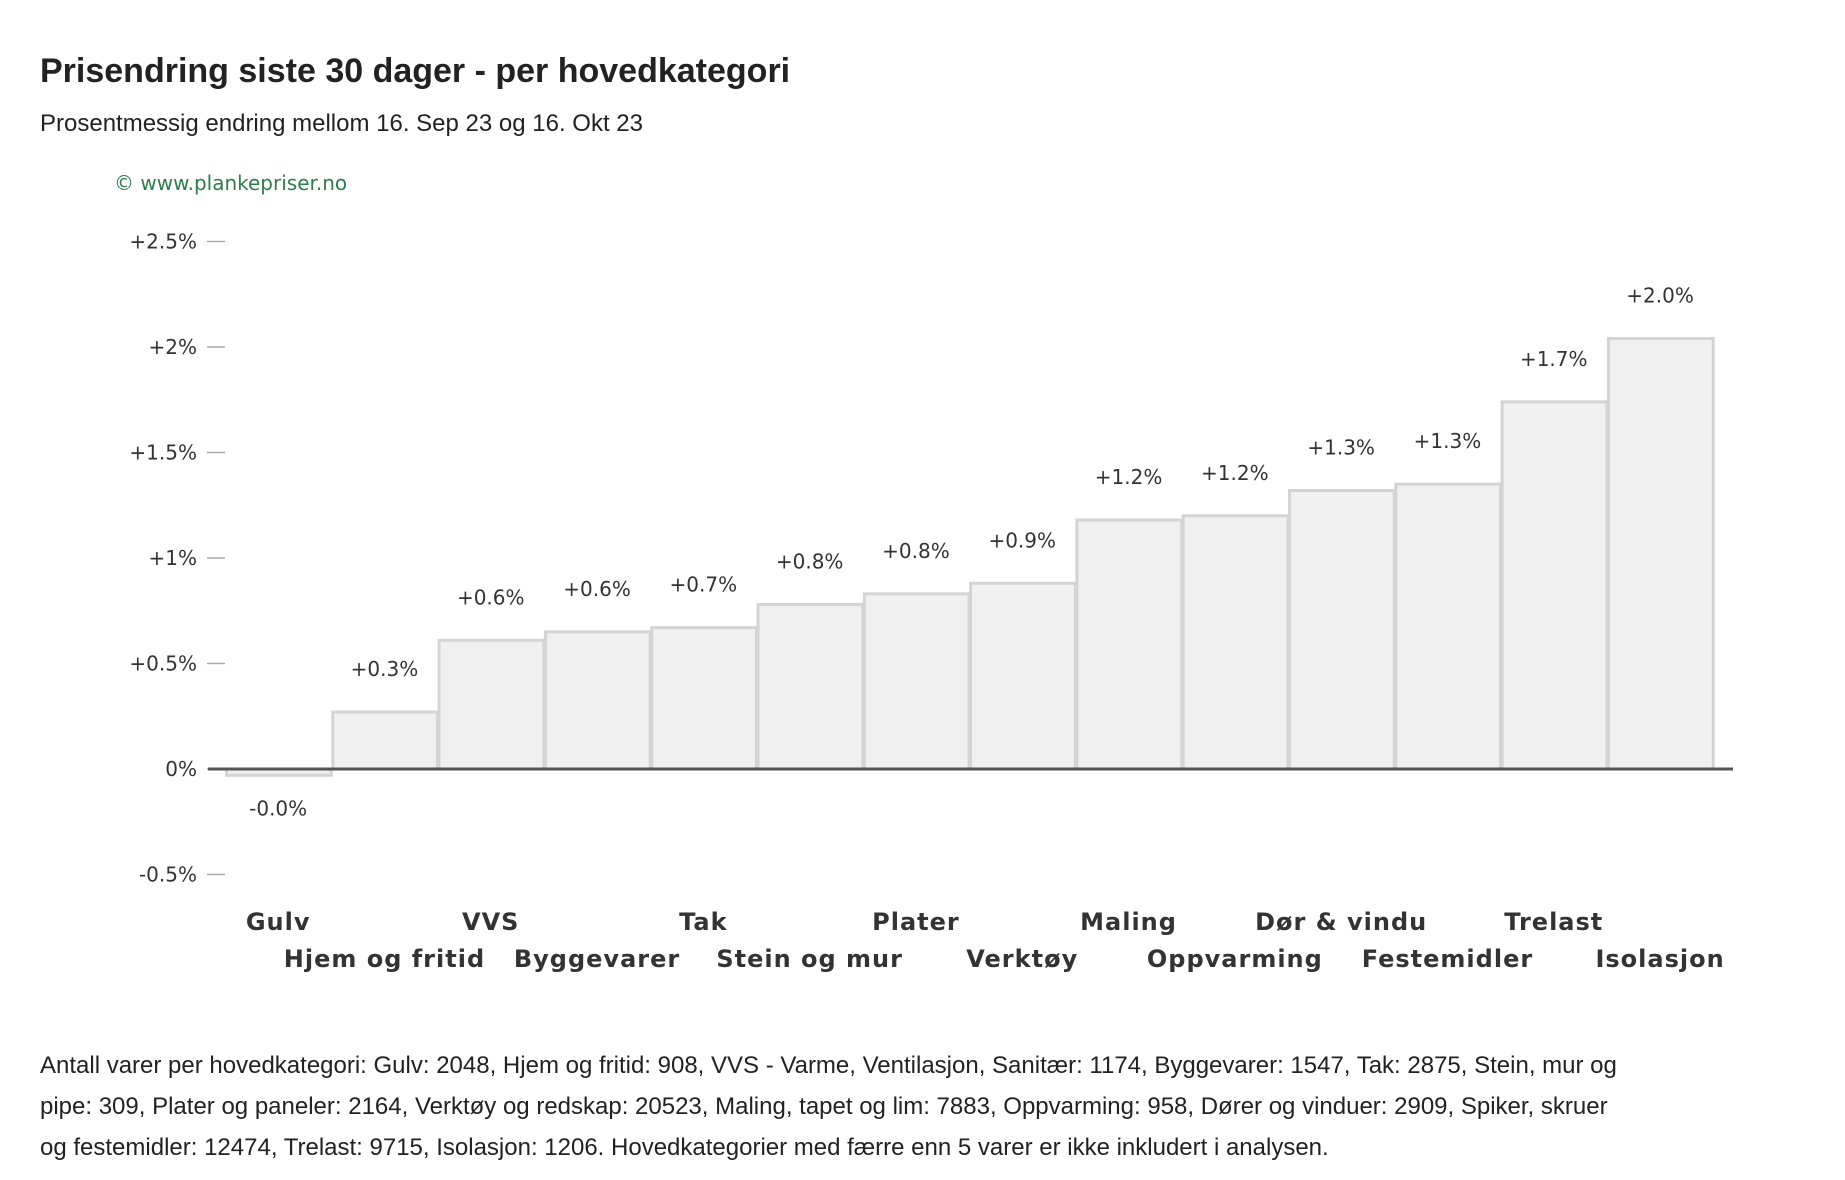 The width and height of the screenshot is (1845, 1180). Describe the element at coordinates (173, 558) in the screenshot. I see `y-tick-label: +1%` at that location.